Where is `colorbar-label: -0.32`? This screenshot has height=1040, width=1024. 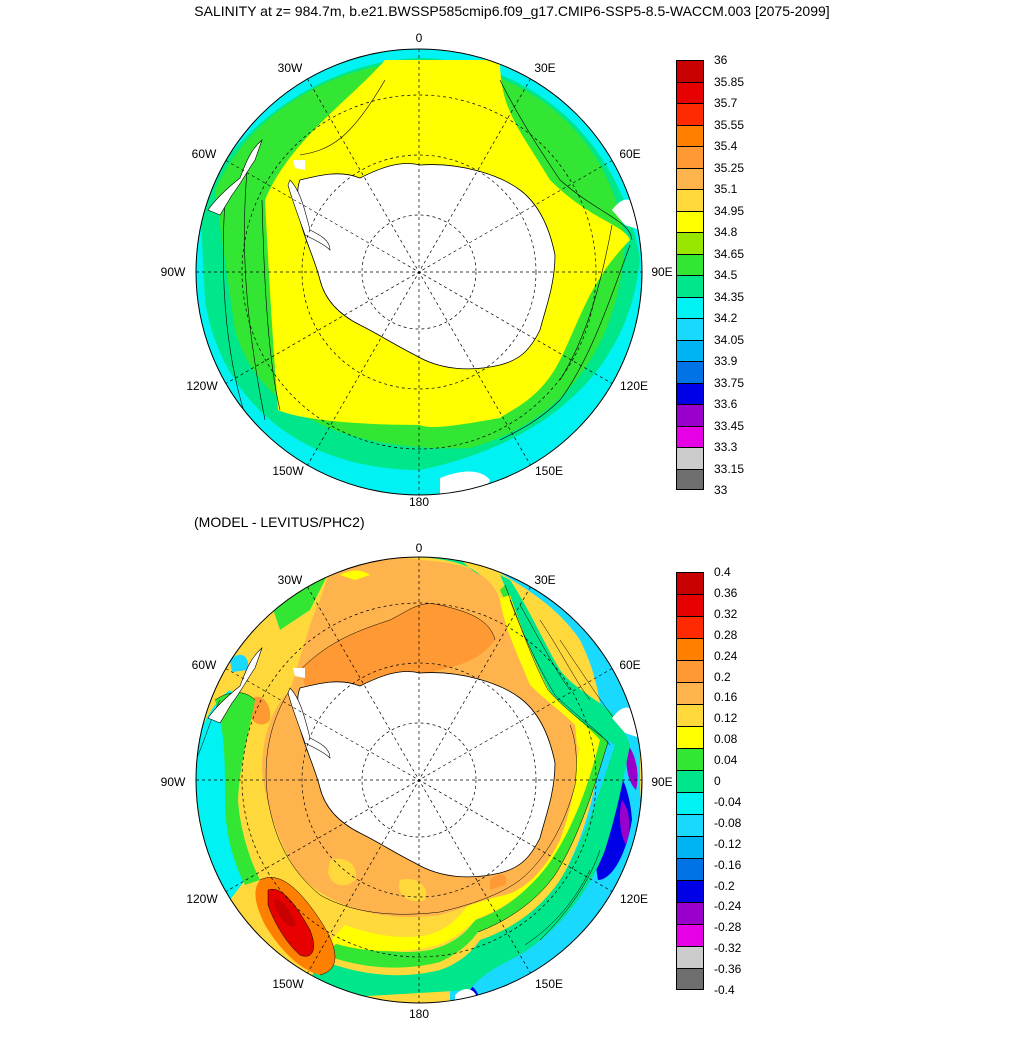 colorbar-label: -0.32 is located at coordinates (728, 948).